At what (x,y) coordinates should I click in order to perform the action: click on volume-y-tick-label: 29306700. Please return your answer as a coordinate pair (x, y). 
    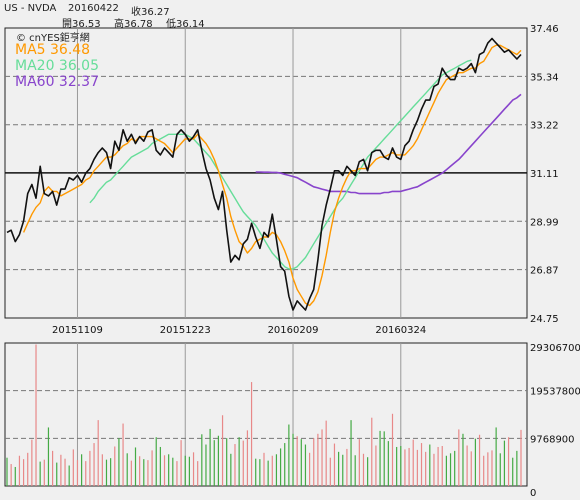
    Looking at the image, I should click on (555, 348).